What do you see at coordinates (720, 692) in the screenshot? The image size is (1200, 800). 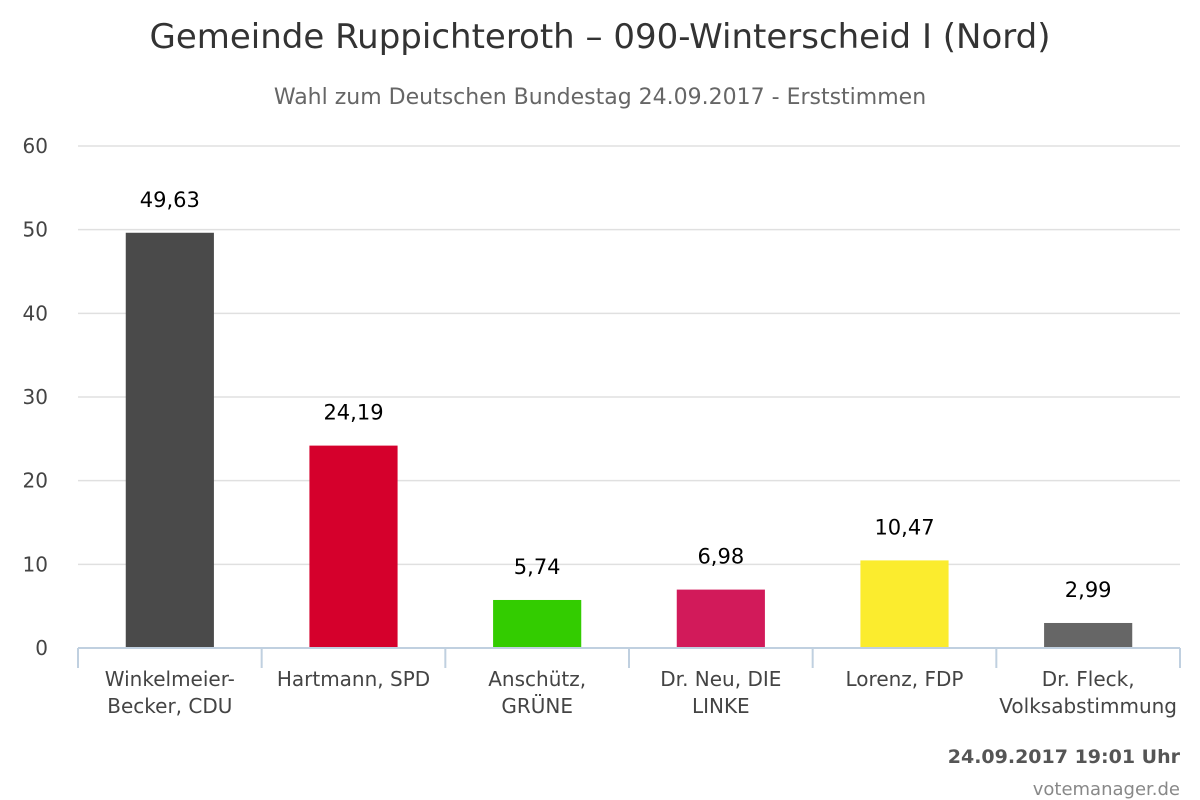 I see `x-tick-label: Dr. Neu, DIE LINKE` at bounding box center [720, 692].